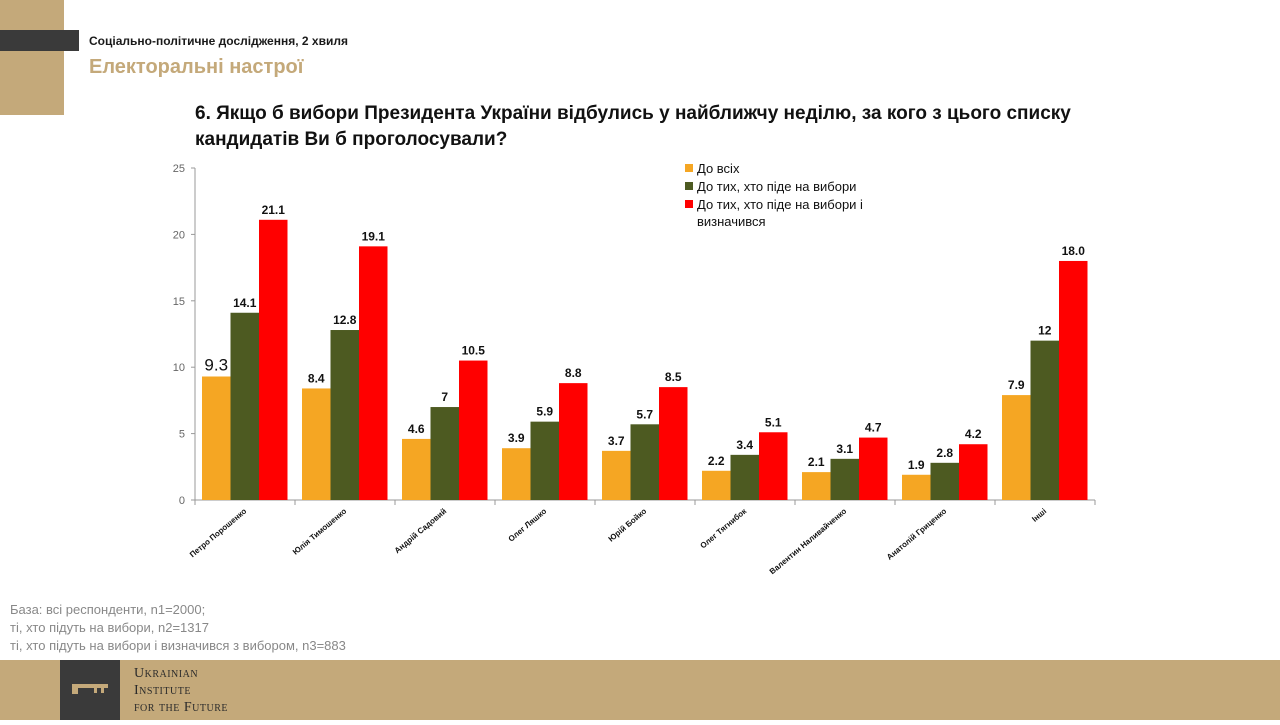 The width and height of the screenshot is (1280, 725). I want to click on data-label: 8.5, so click(673, 377).